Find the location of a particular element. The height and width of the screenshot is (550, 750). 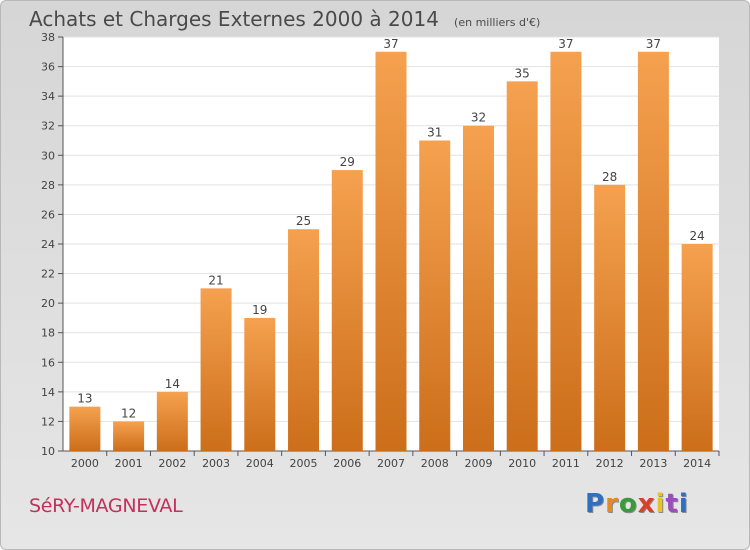

y-tick-label: 22 is located at coordinates (48, 274).